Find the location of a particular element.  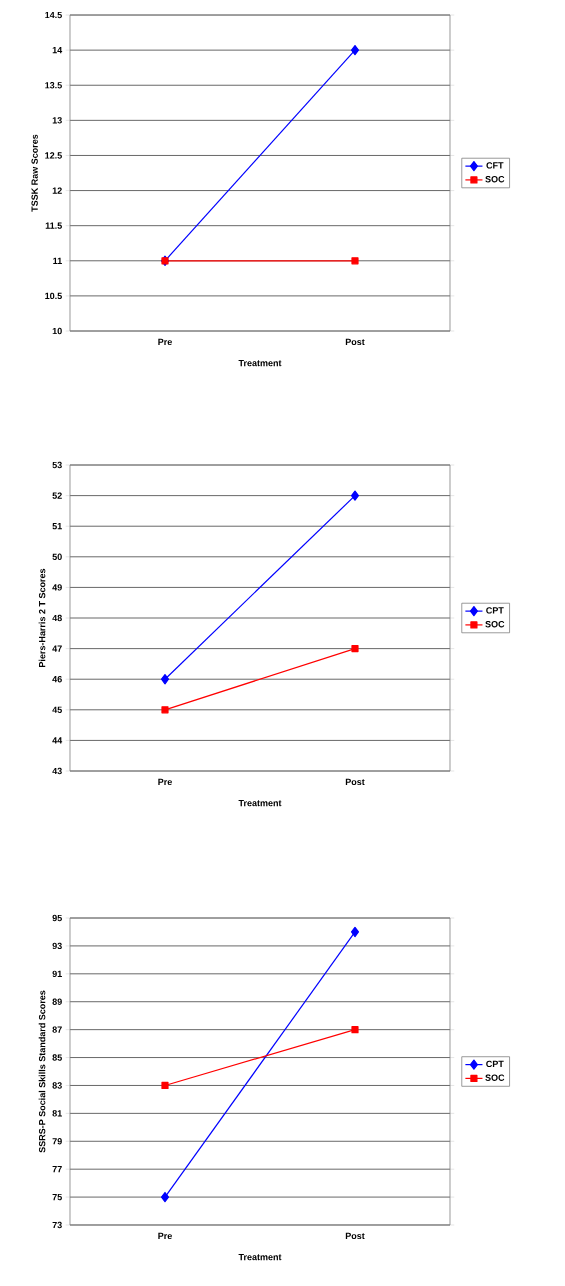

y-tick-label: 53 is located at coordinates (57, 465).